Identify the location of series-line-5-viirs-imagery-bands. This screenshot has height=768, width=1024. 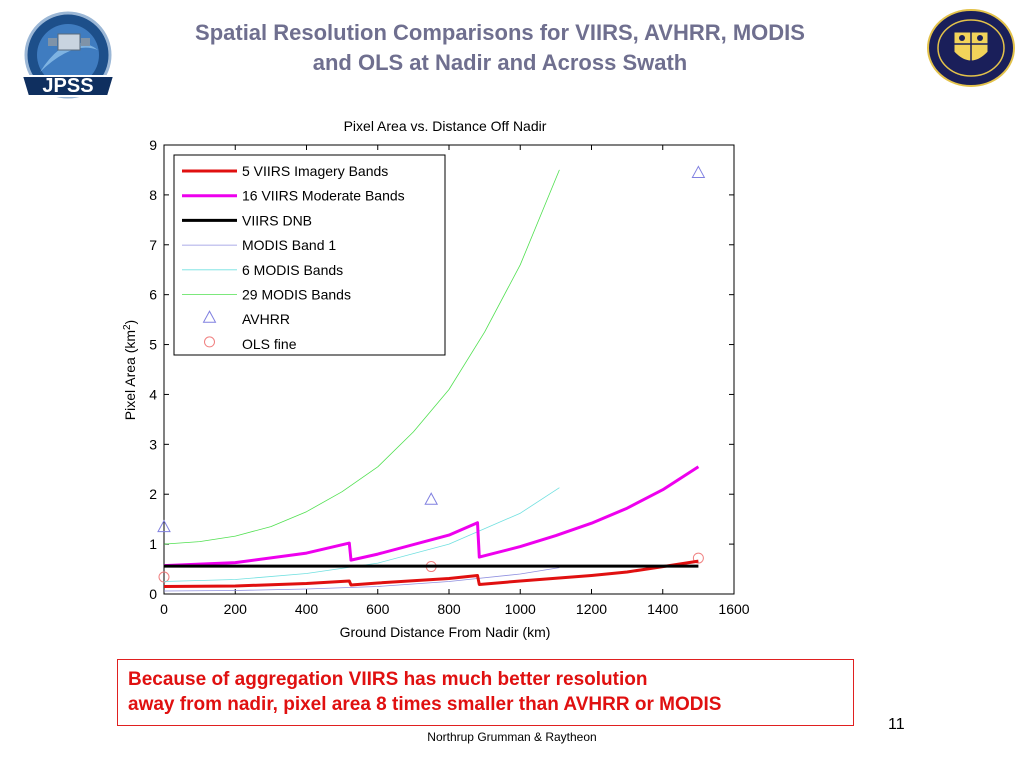
(431, 573).